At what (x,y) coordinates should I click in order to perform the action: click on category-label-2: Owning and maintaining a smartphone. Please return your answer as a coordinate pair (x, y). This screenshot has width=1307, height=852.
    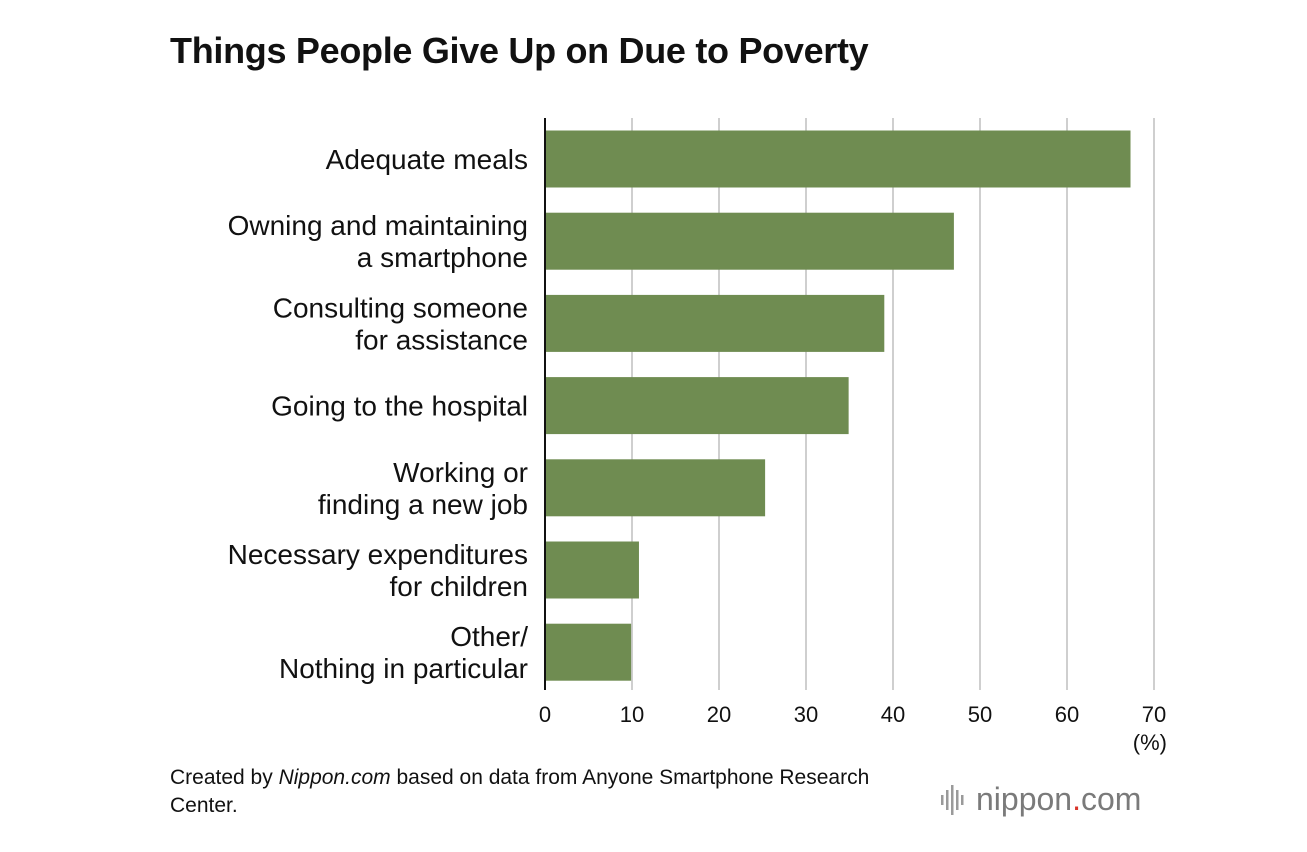
    Looking at the image, I should click on (378, 241).